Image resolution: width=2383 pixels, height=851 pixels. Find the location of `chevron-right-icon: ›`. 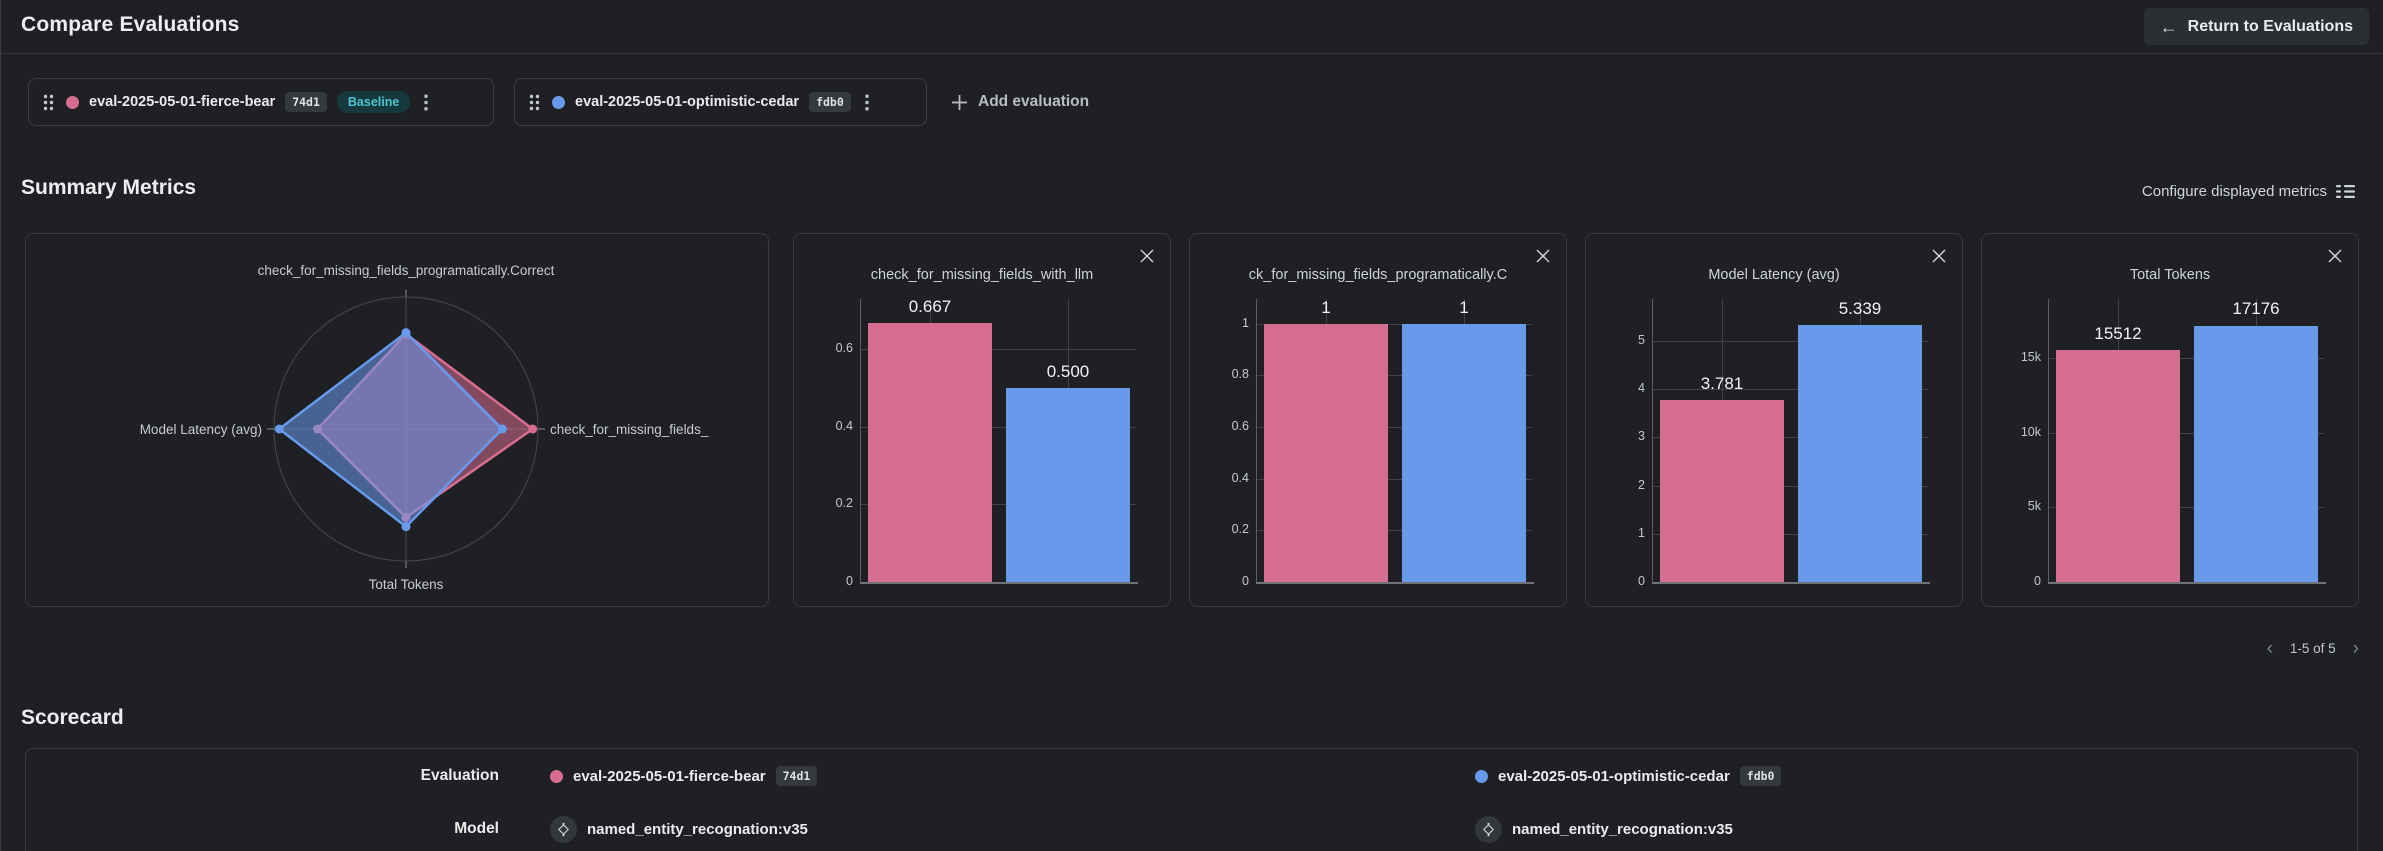

chevron-right-icon: › is located at coordinates (2355, 648).